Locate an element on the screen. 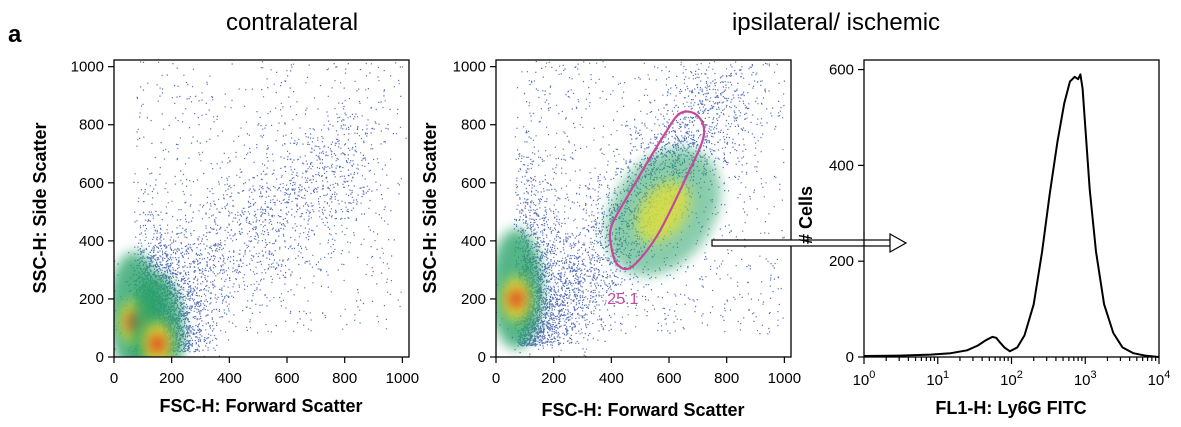 The height and width of the screenshot is (427, 1181). x-tick-label: 10⁴ is located at coordinates (1159, 379).